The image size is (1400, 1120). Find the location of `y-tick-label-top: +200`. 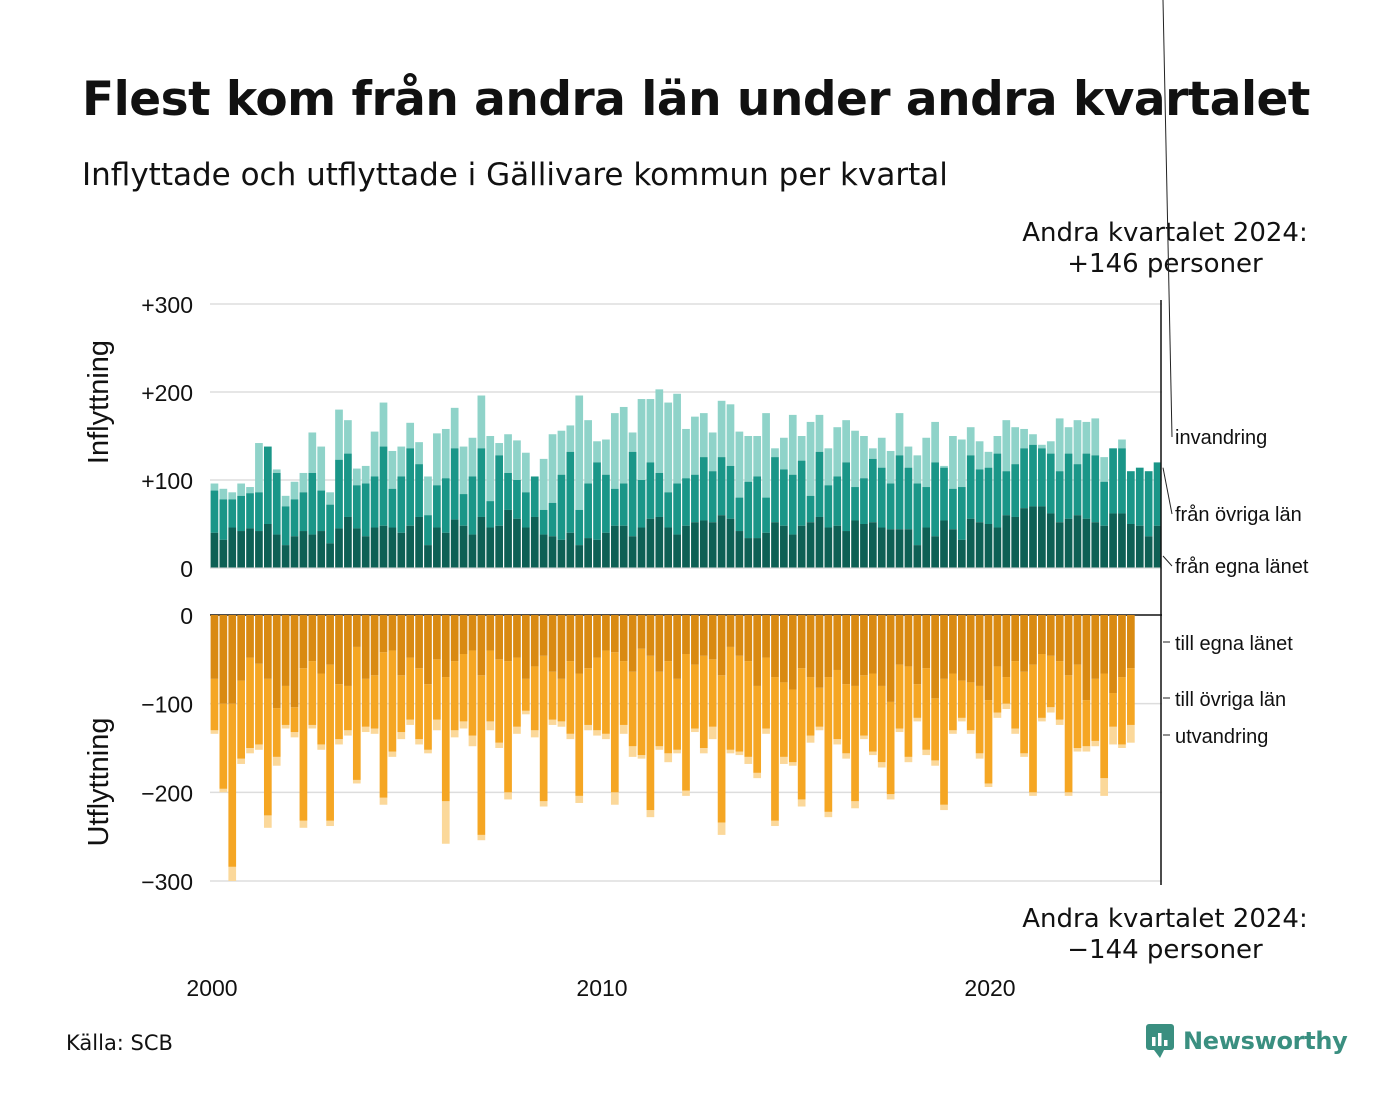

y-tick-label-top: +200 is located at coordinates (167, 393).